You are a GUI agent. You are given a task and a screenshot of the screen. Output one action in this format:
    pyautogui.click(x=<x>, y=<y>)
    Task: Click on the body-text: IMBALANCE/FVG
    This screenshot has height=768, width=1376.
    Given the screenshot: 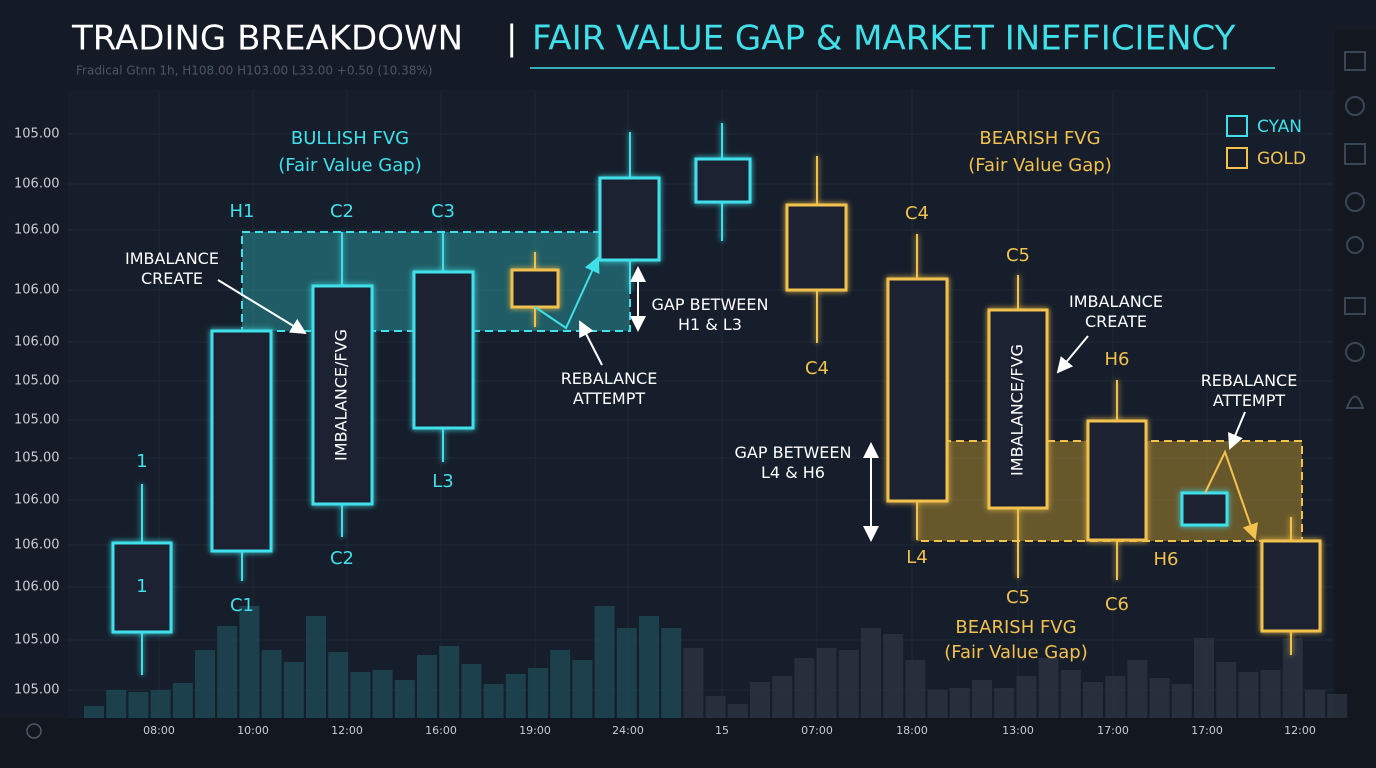 What is the action you would take?
    pyautogui.click(x=1017, y=410)
    